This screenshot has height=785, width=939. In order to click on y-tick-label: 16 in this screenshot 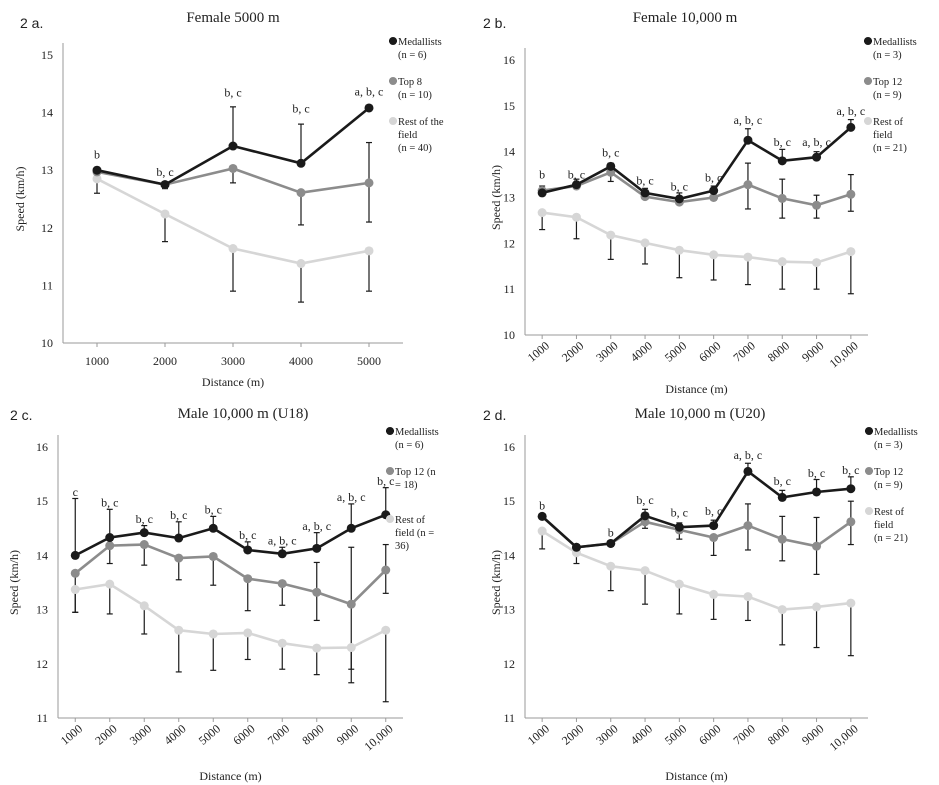, I will do `click(509, 447)`.